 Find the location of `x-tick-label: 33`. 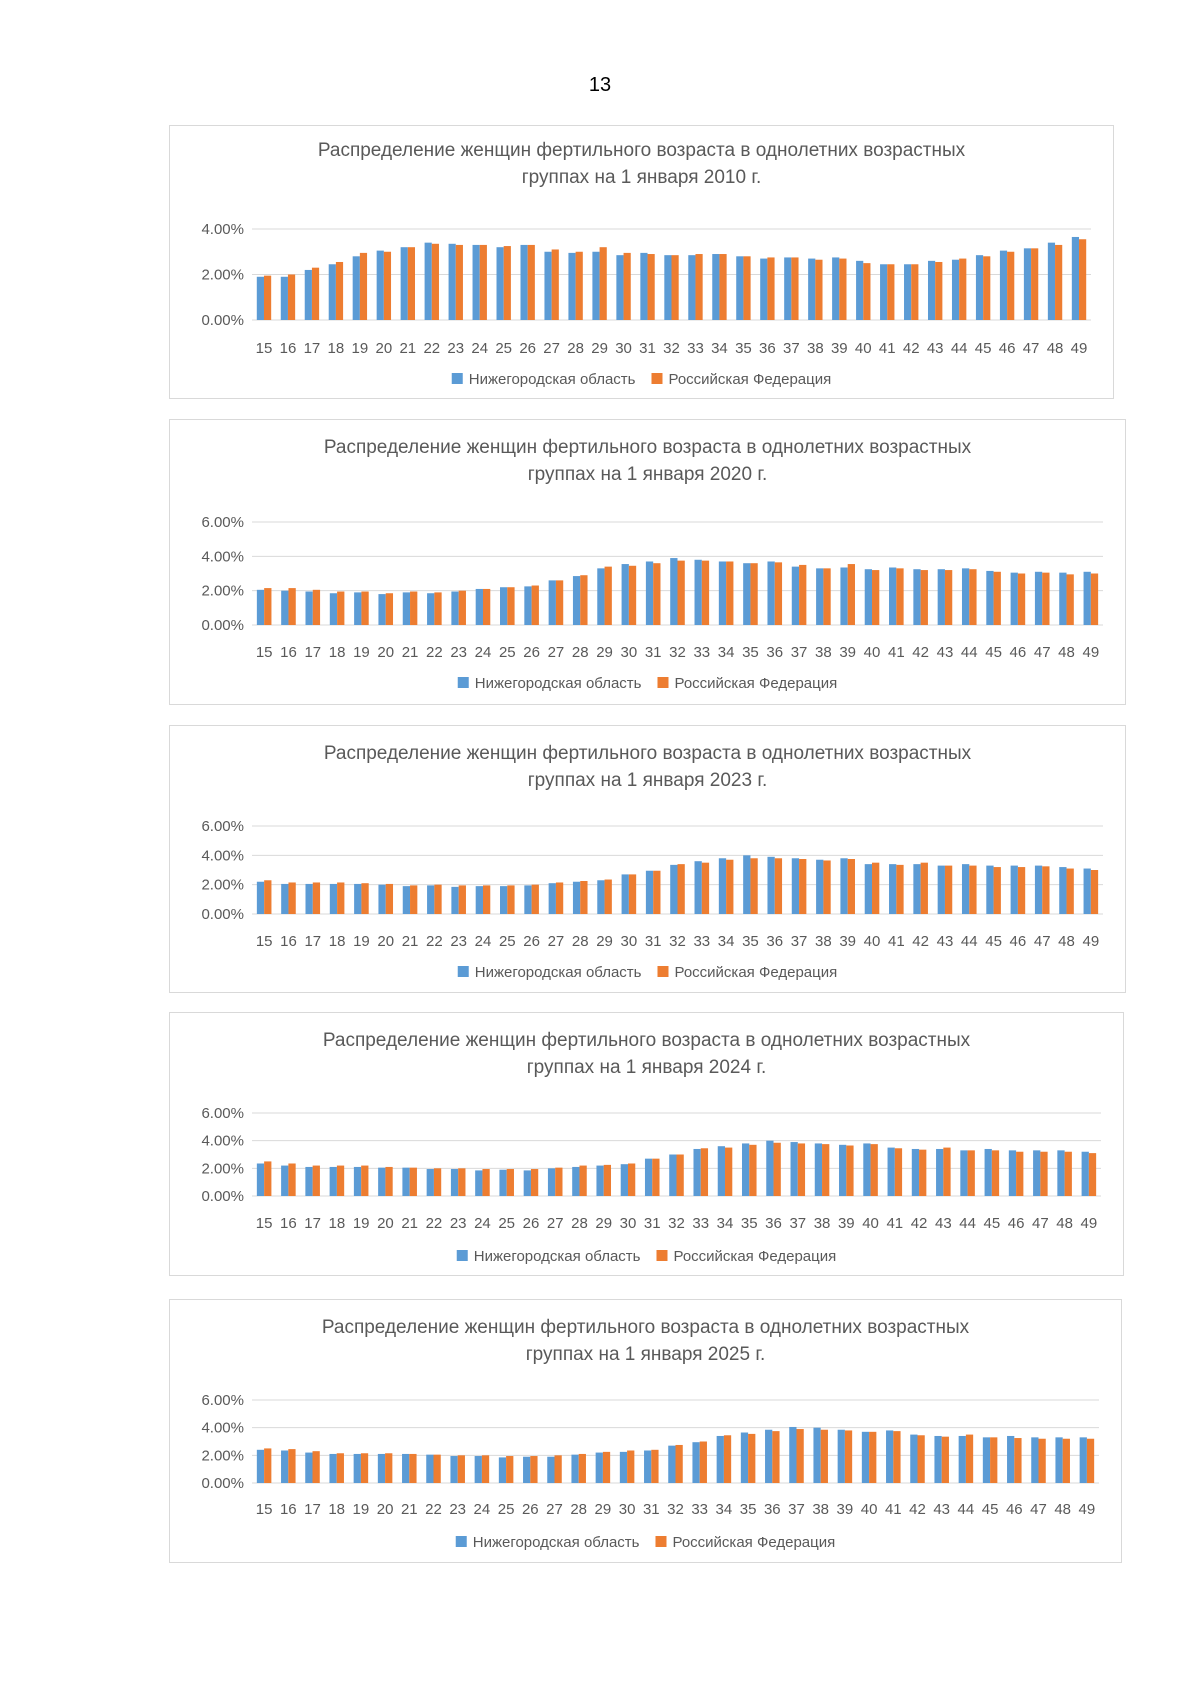

x-tick-label: 33 is located at coordinates (695, 348).